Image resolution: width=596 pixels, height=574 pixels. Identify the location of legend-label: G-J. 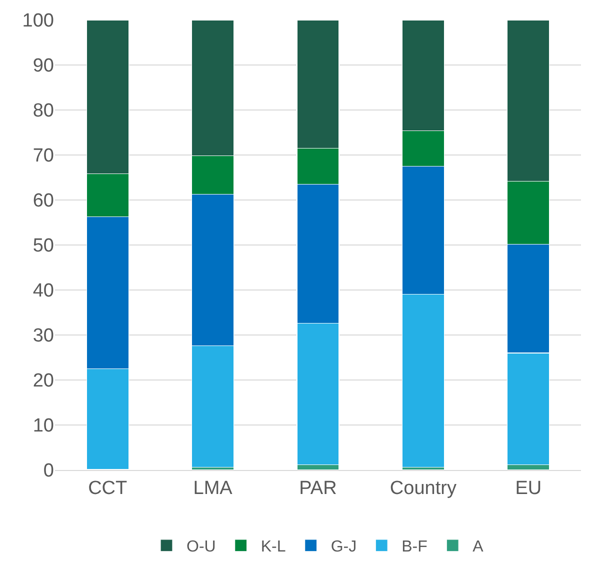
(343, 547).